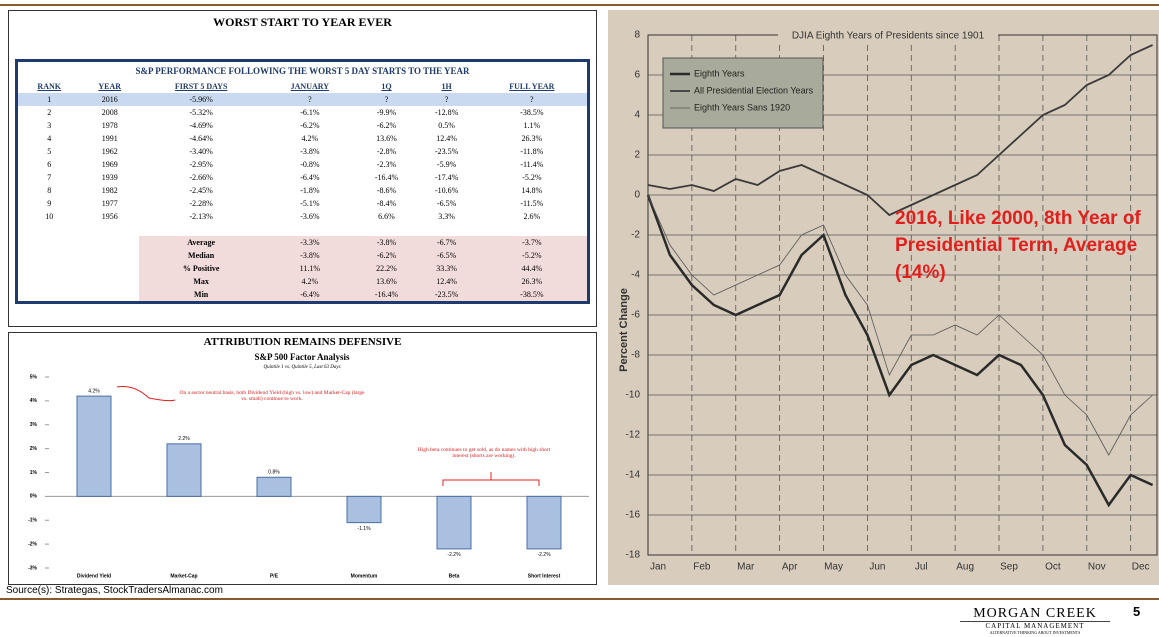 The width and height of the screenshot is (1159, 637). What do you see at coordinates (386, 281) in the screenshot?
I see `summary-cell: 13.6%` at bounding box center [386, 281].